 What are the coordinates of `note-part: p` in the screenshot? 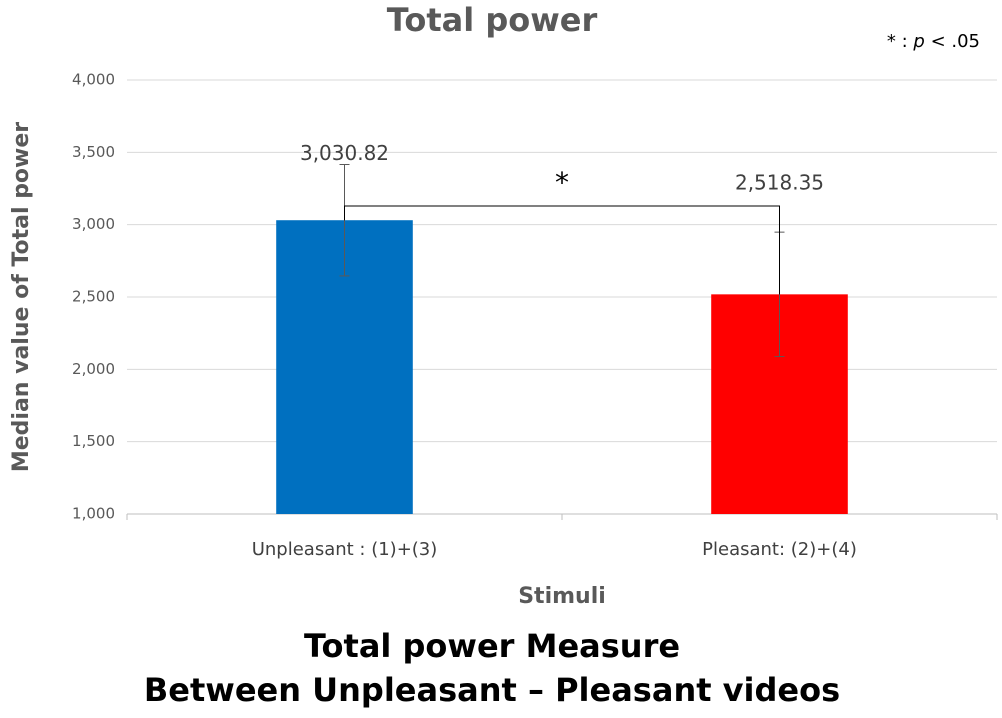 It's located at (918, 41).